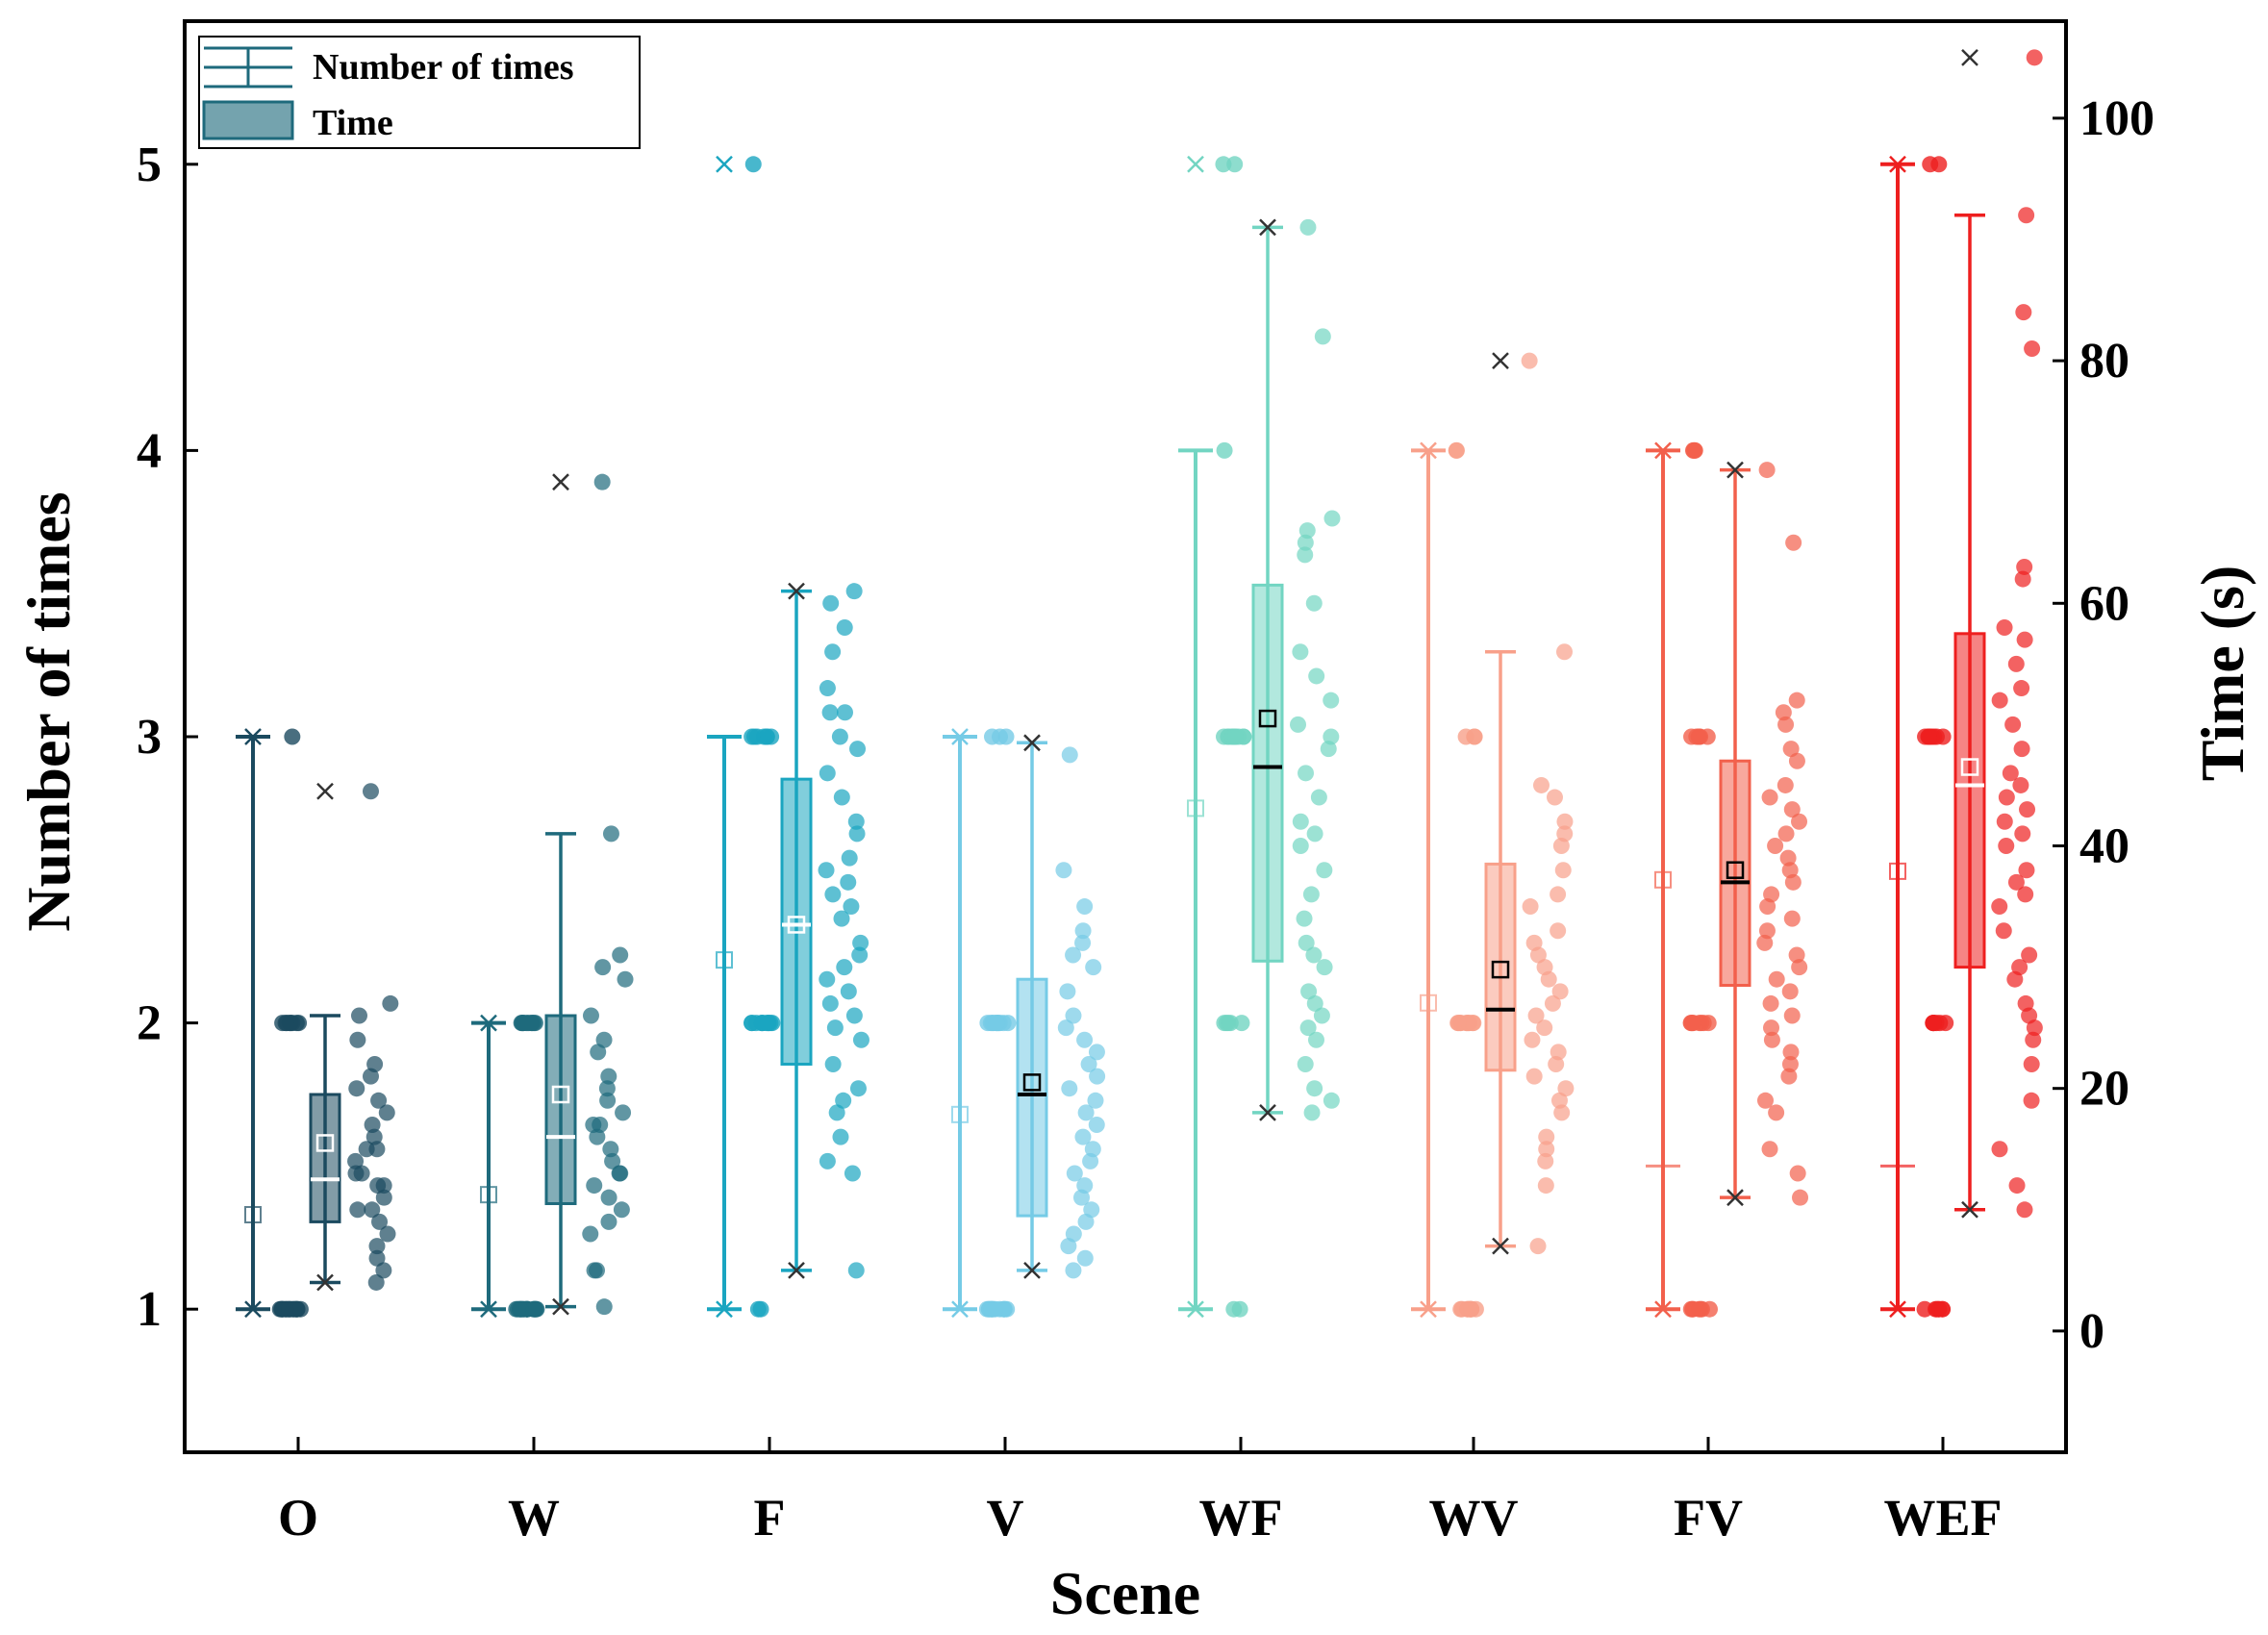 The height and width of the screenshot is (1635, 2268). What do you see at coordinates (150, 1023) in the screenshot?
I see `y-left-tick-label: 2` at bounding box center [150, 1023].